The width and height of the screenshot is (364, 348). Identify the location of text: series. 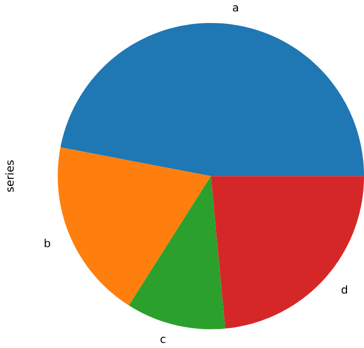
(9, 176).